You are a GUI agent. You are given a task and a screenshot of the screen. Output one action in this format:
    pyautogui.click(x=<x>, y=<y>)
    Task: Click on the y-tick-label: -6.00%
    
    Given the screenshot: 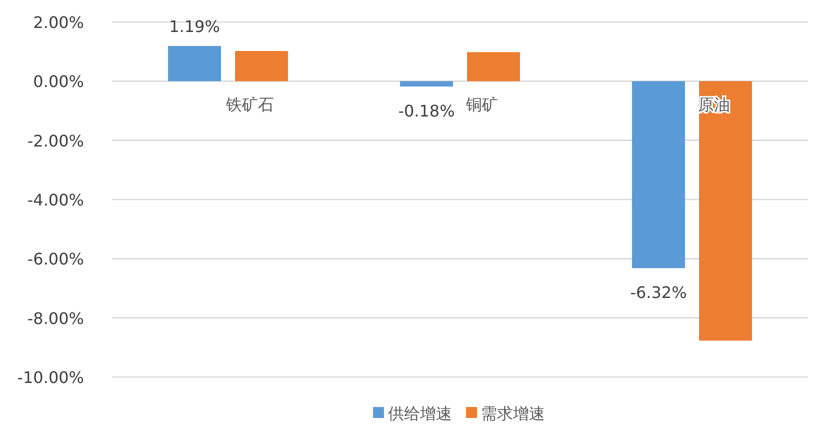 What is the action you would take?
    pyautogui.click(x=55, y=259)
    